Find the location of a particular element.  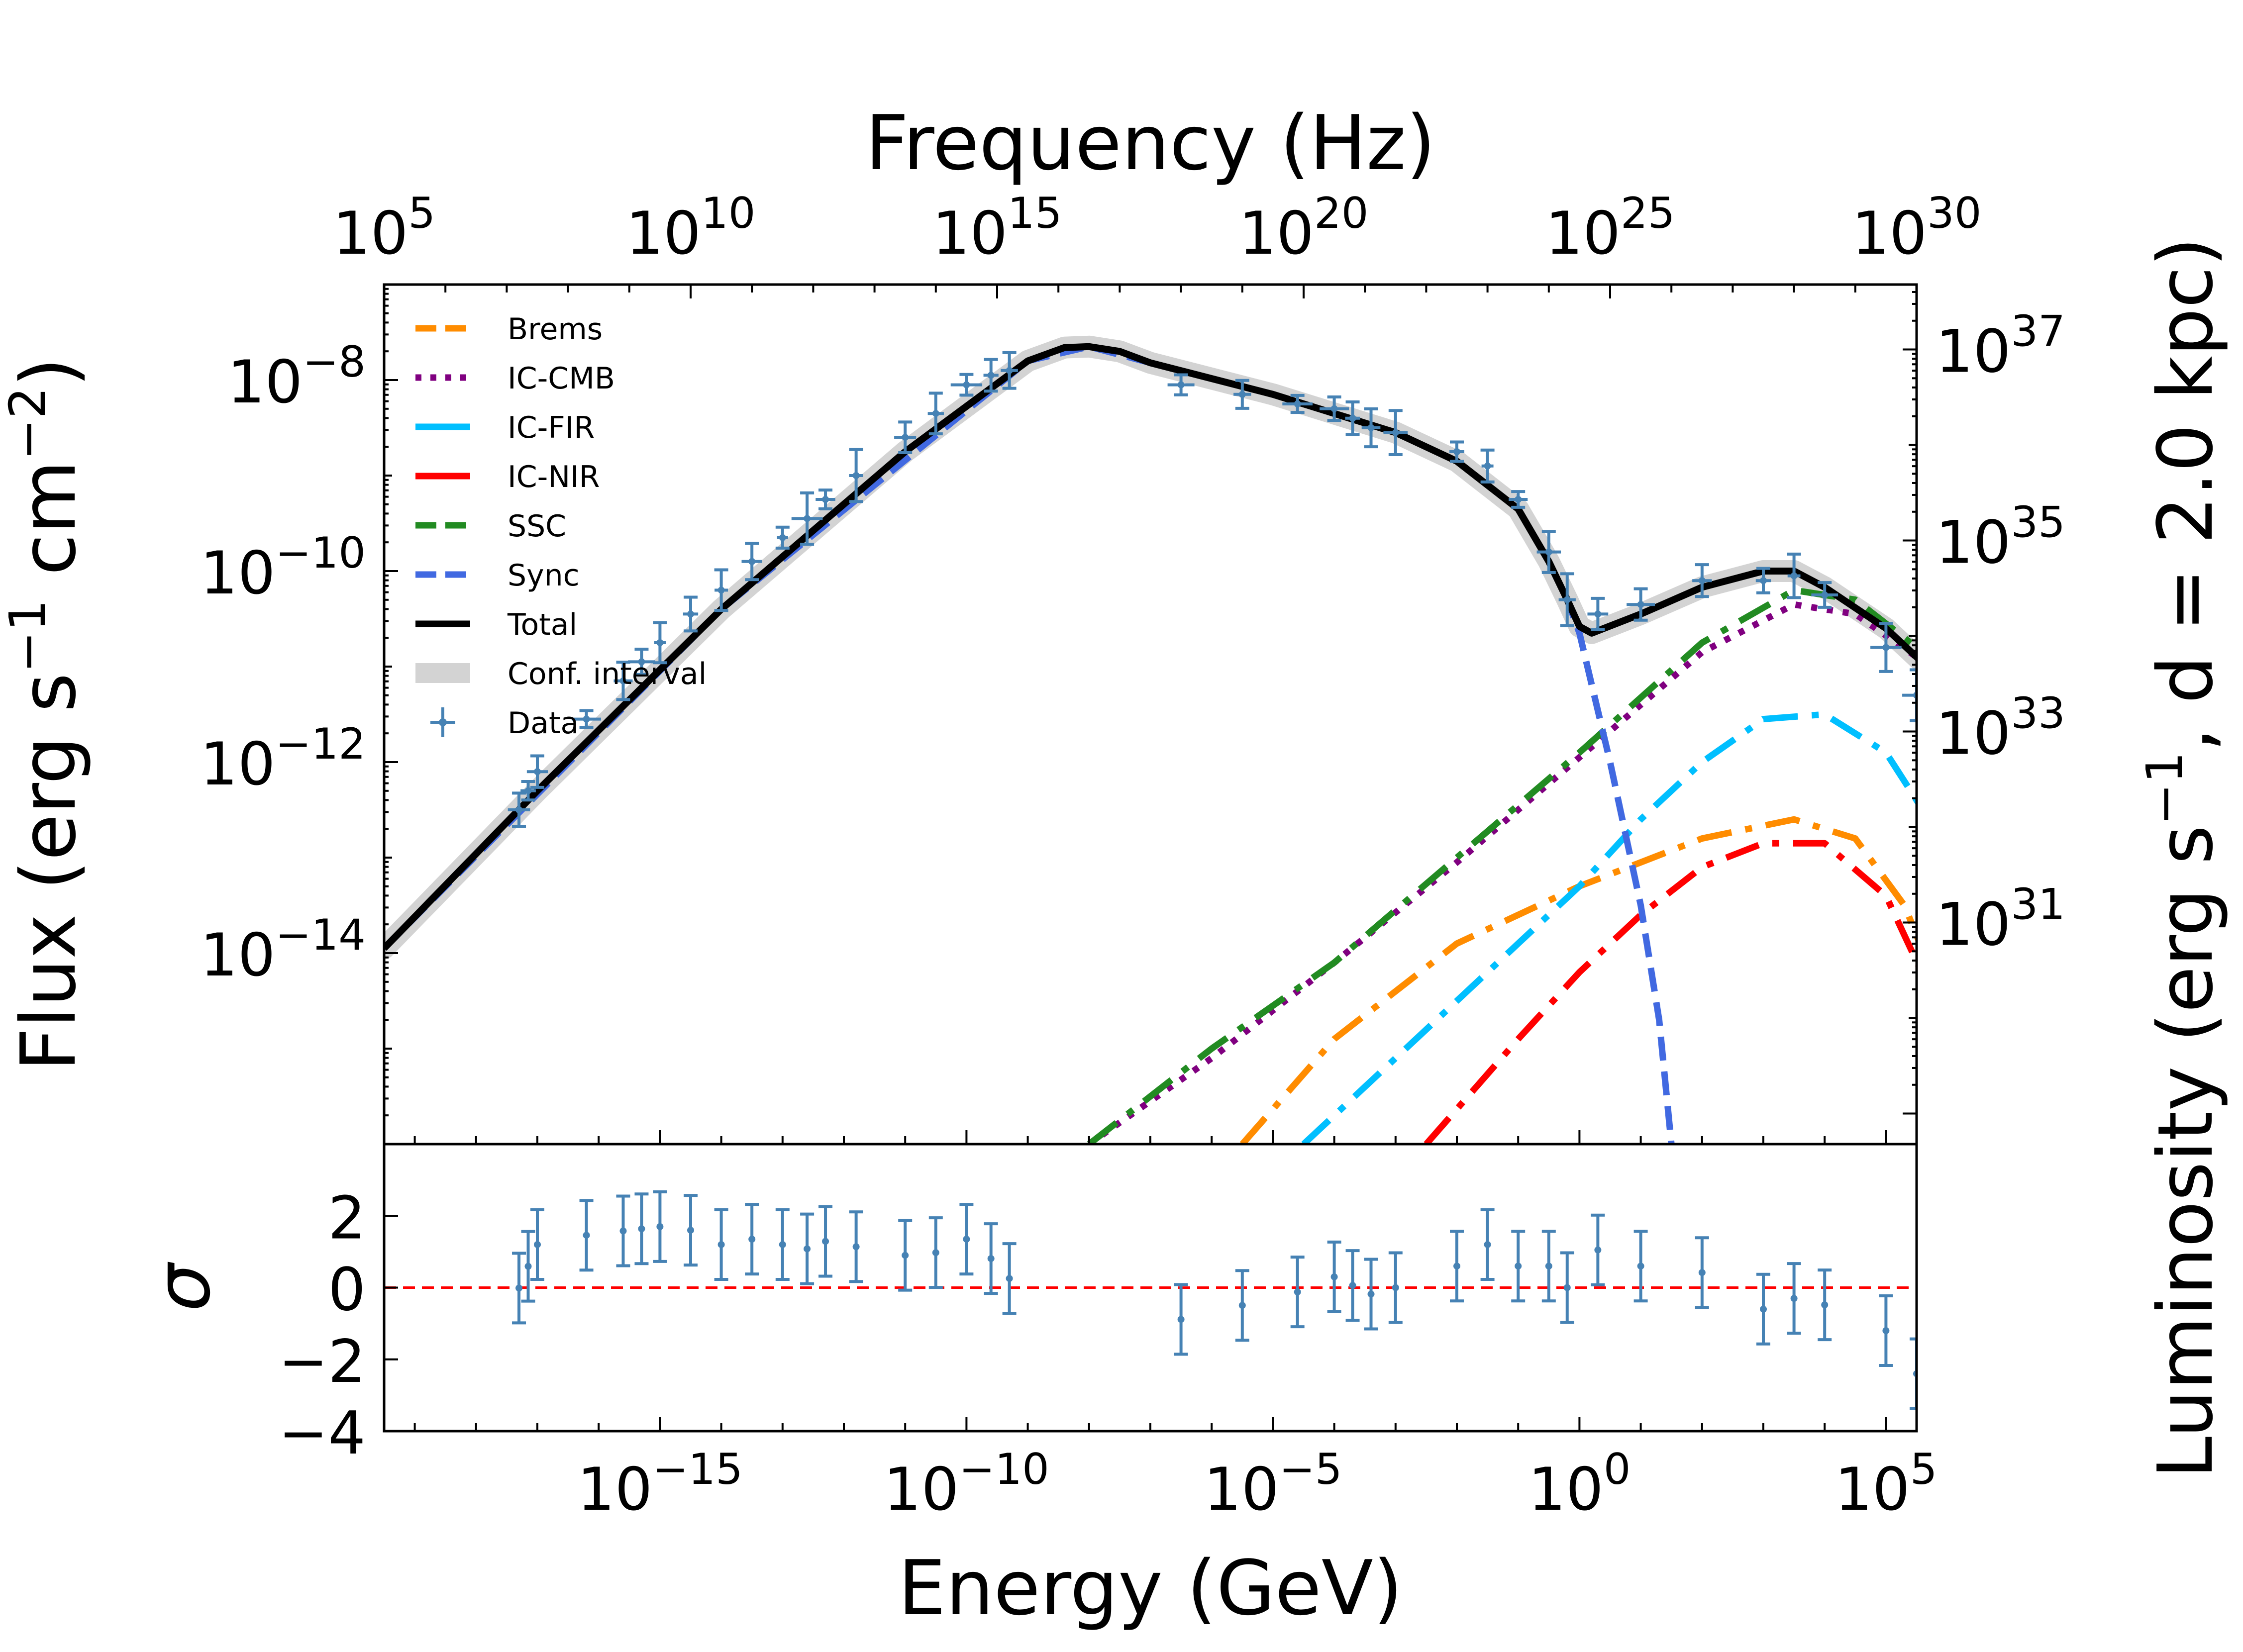

y-left-tick-label: 10−12 is located at coordinates (283, 759).